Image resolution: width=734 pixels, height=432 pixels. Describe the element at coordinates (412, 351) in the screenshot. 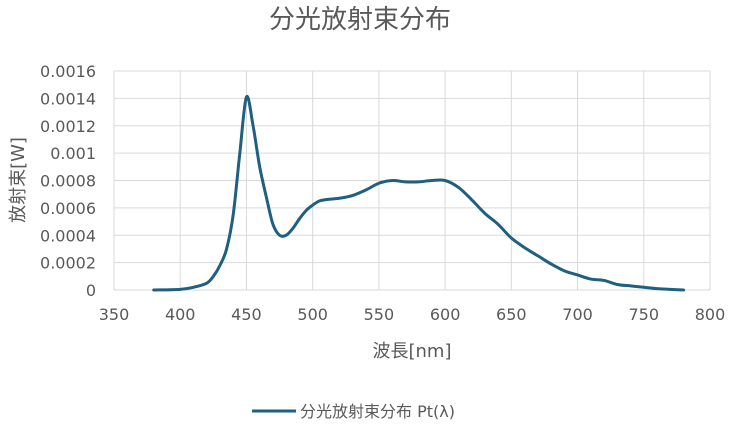

I see `x-axis-label: 波長[nm]` at that location.